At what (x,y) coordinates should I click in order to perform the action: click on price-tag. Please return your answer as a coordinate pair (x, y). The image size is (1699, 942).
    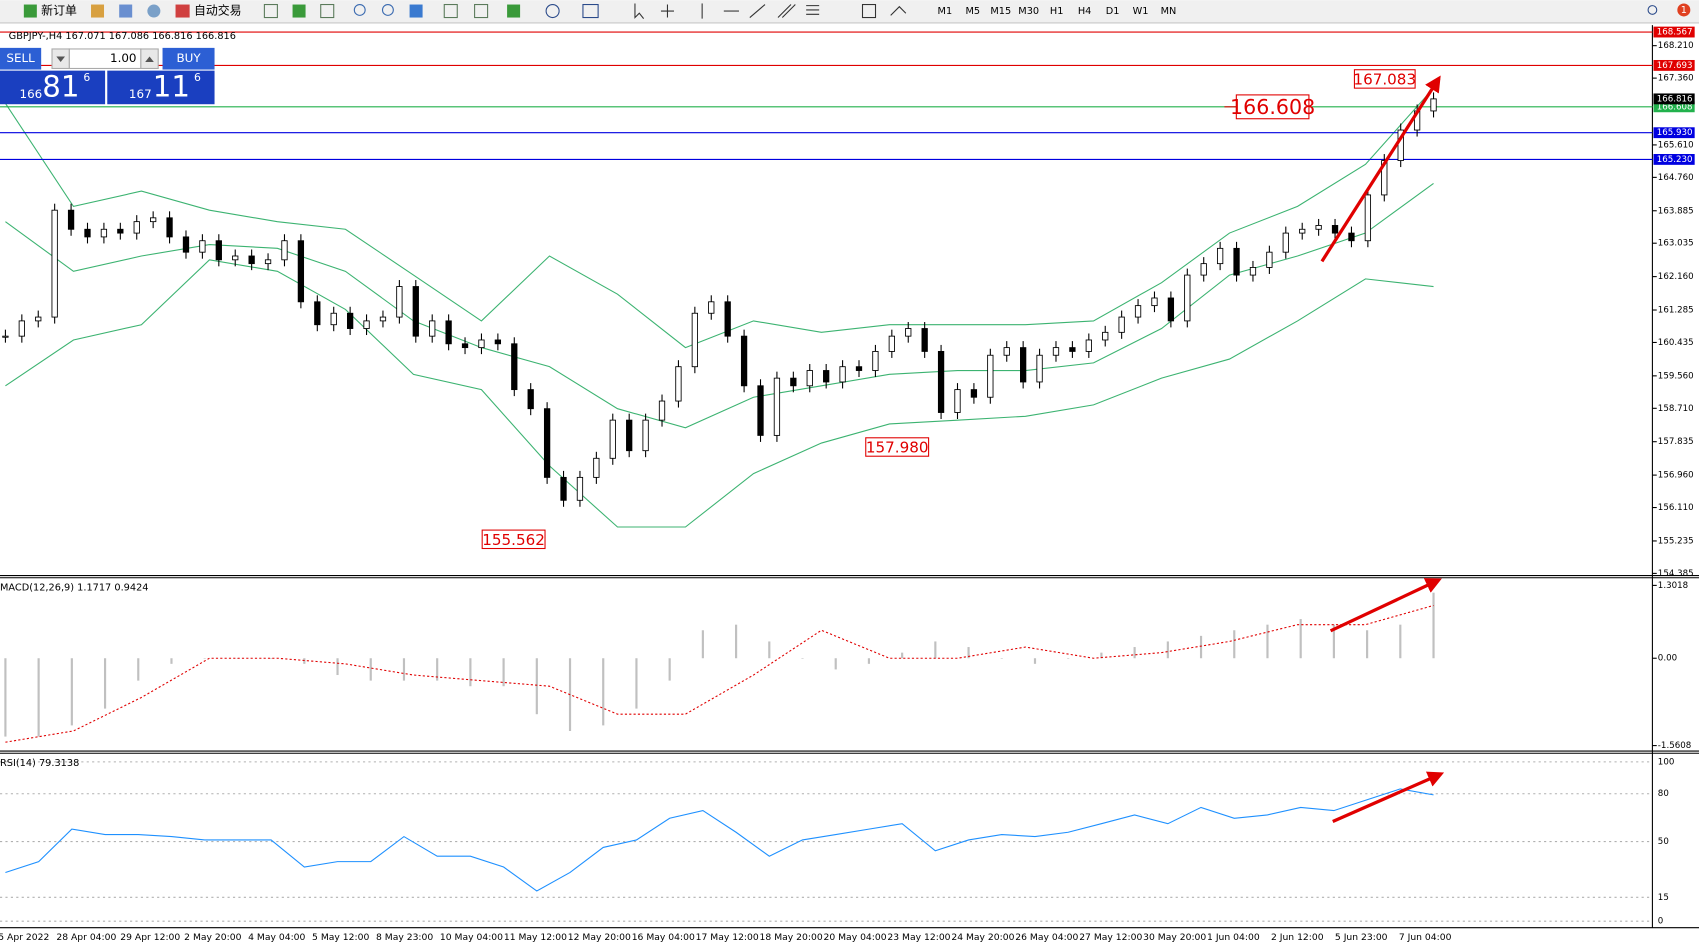
    Looking at the image, I should click on (1674, 65).